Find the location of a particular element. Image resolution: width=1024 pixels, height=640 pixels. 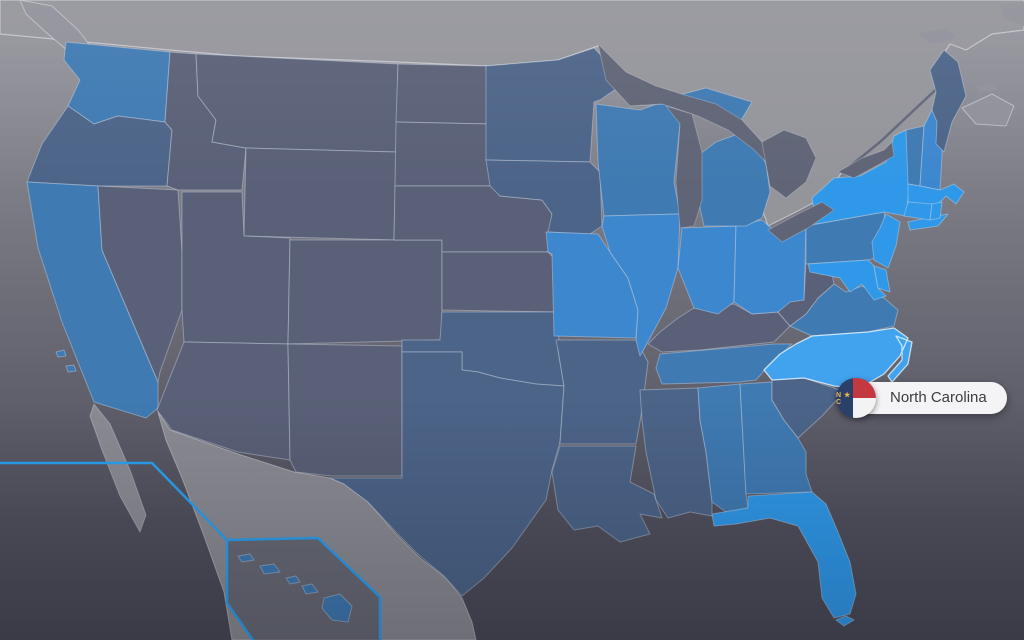

state-tennessee is located at coordinates (724, 364).